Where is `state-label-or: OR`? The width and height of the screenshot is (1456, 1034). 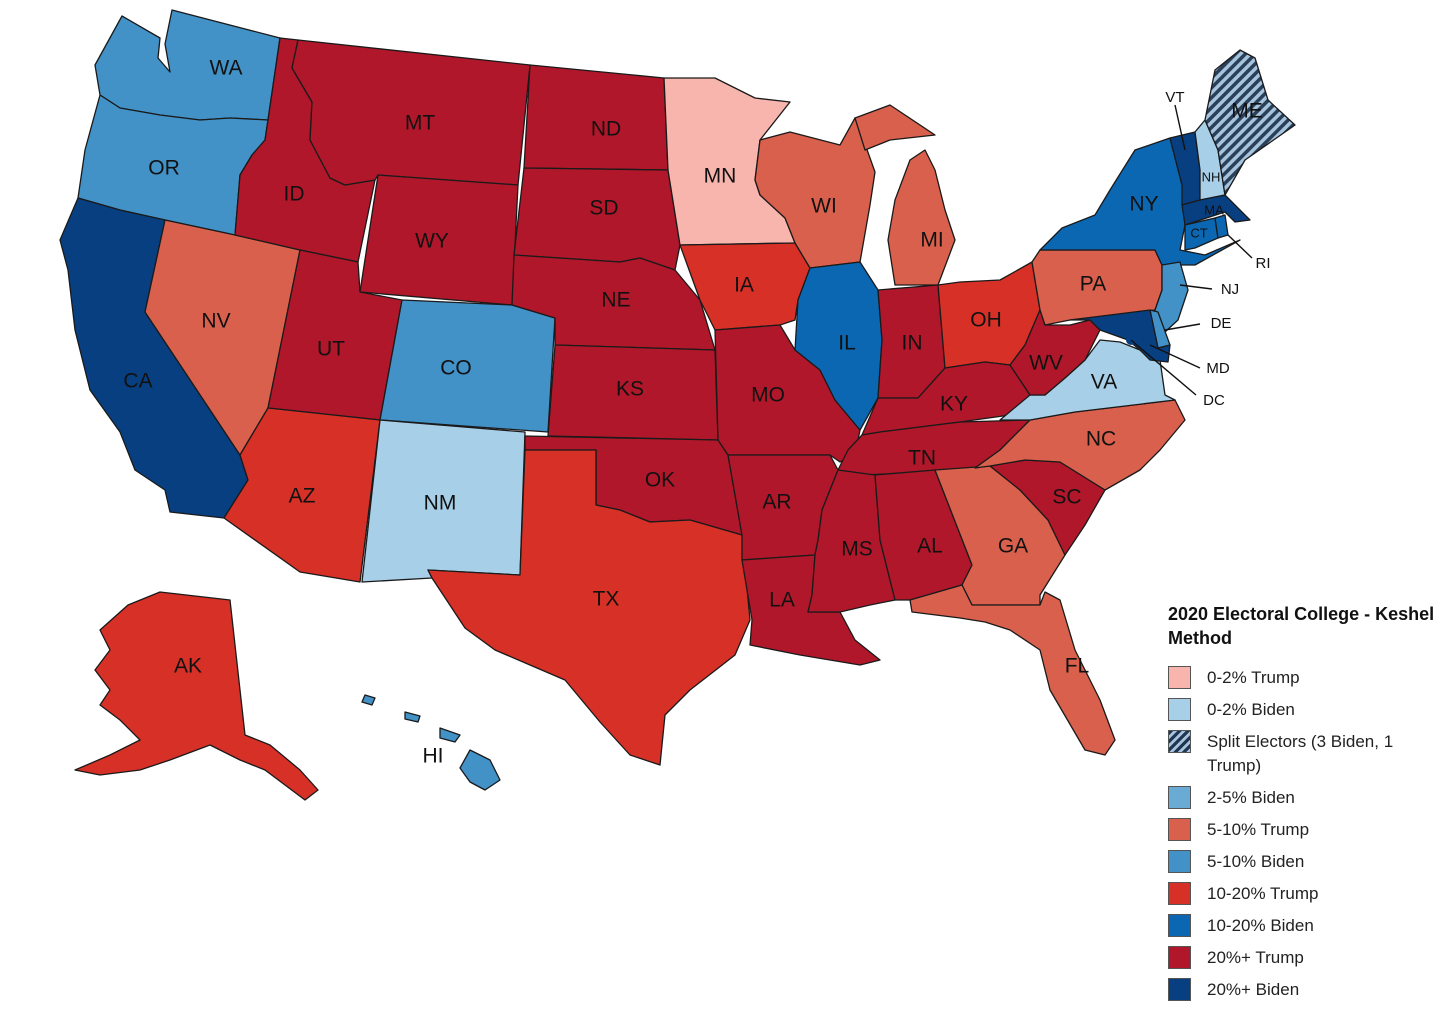 state-label-or: OR is located at coordinates (164, 168).